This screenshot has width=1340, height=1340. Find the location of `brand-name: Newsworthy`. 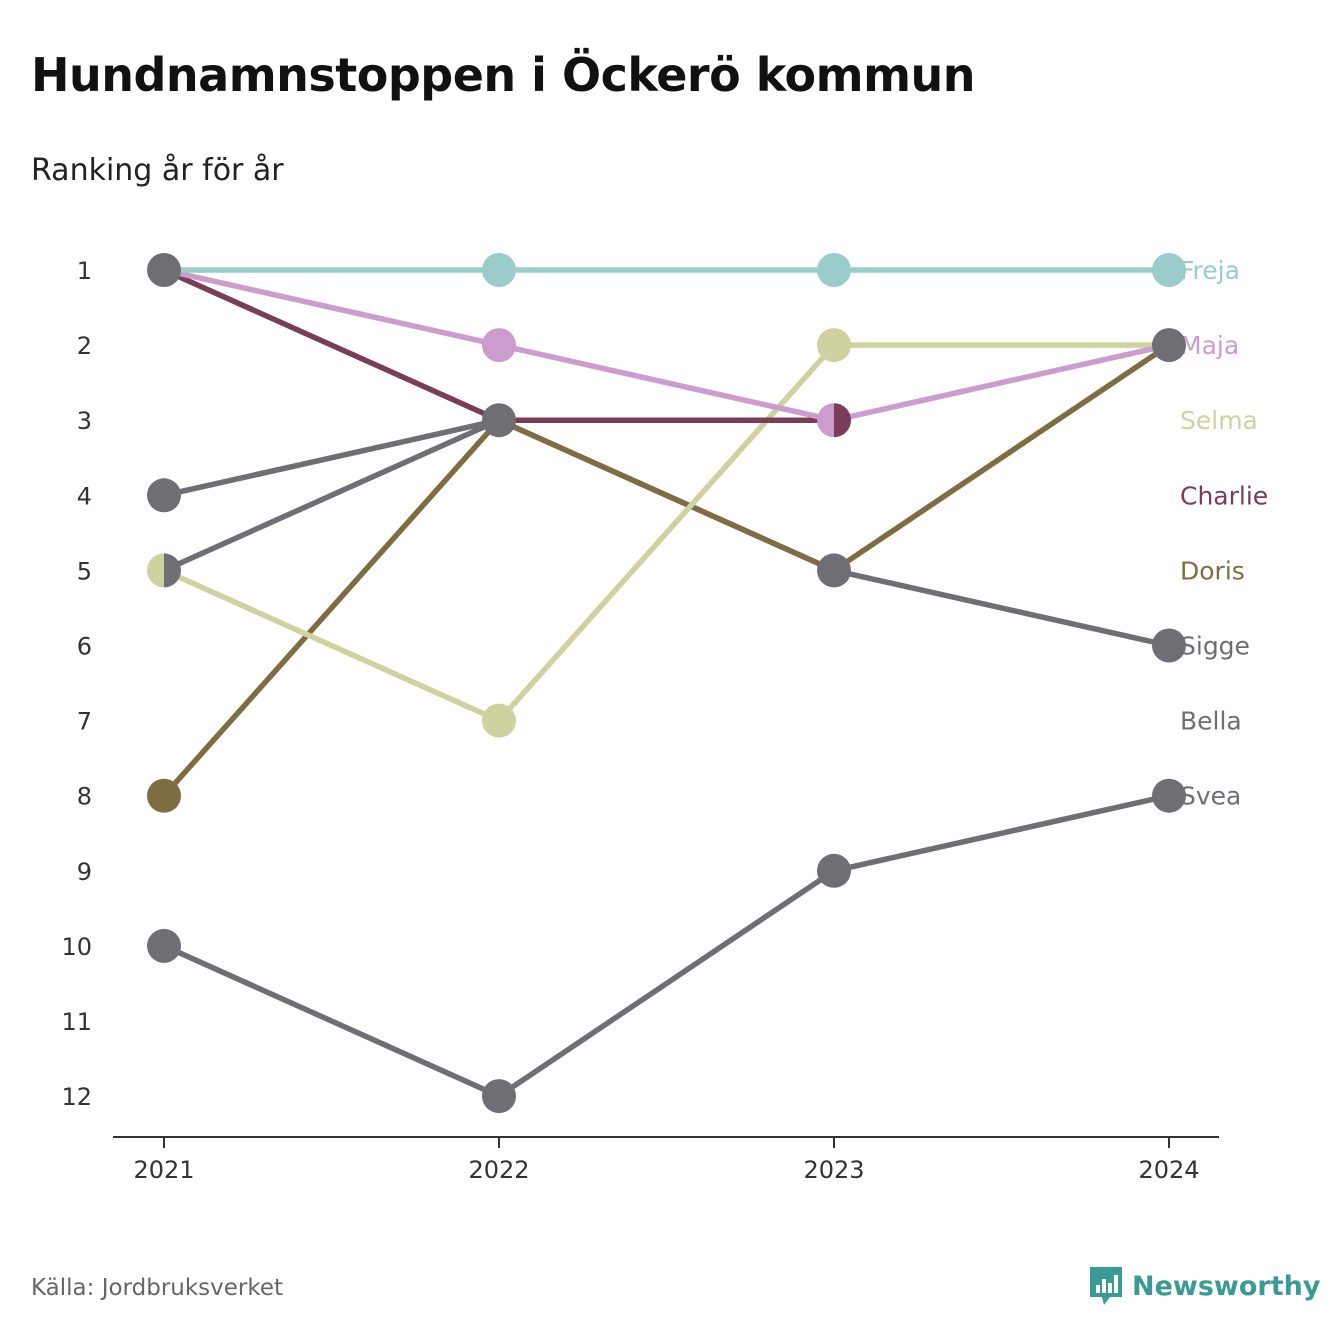

brand-name: Newsworthy is located at coordinates (1226, 1286).